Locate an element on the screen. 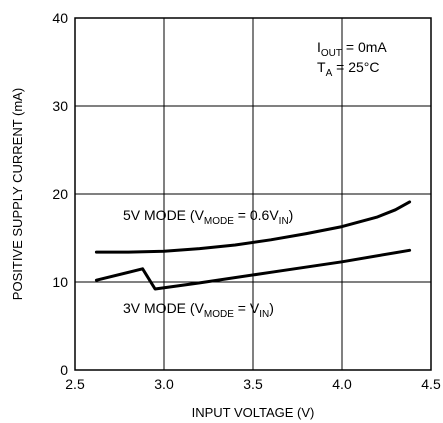 This screenshot has width=443, height=423. y-tick-label: 20 is located at coordinates (60, 194).